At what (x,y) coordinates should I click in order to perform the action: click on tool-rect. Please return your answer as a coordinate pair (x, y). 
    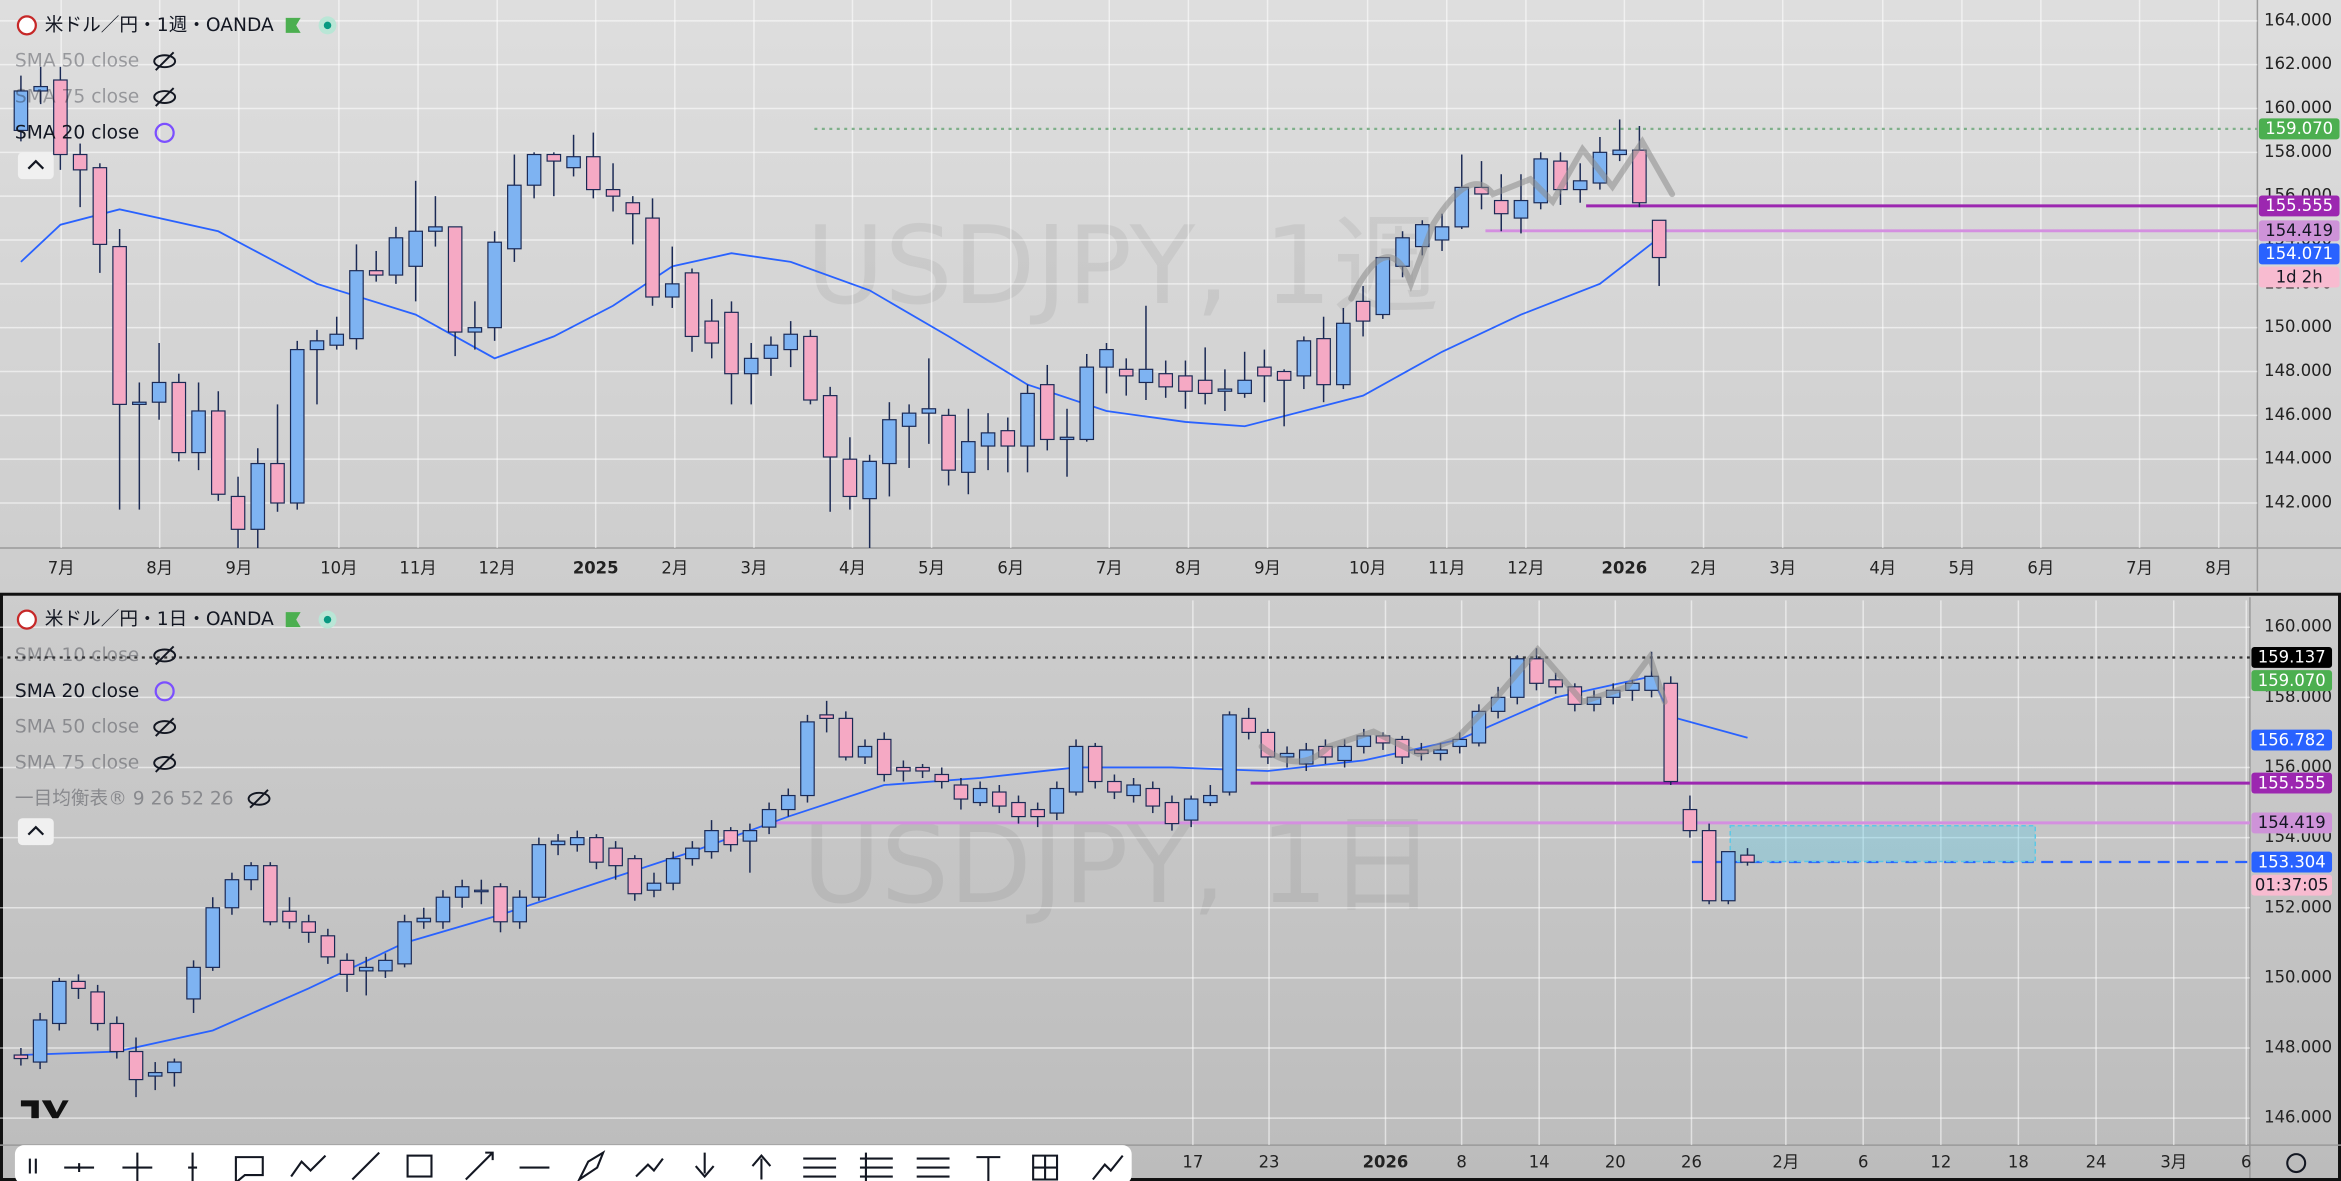
    Looking at the image, I should click on (419, 1166).